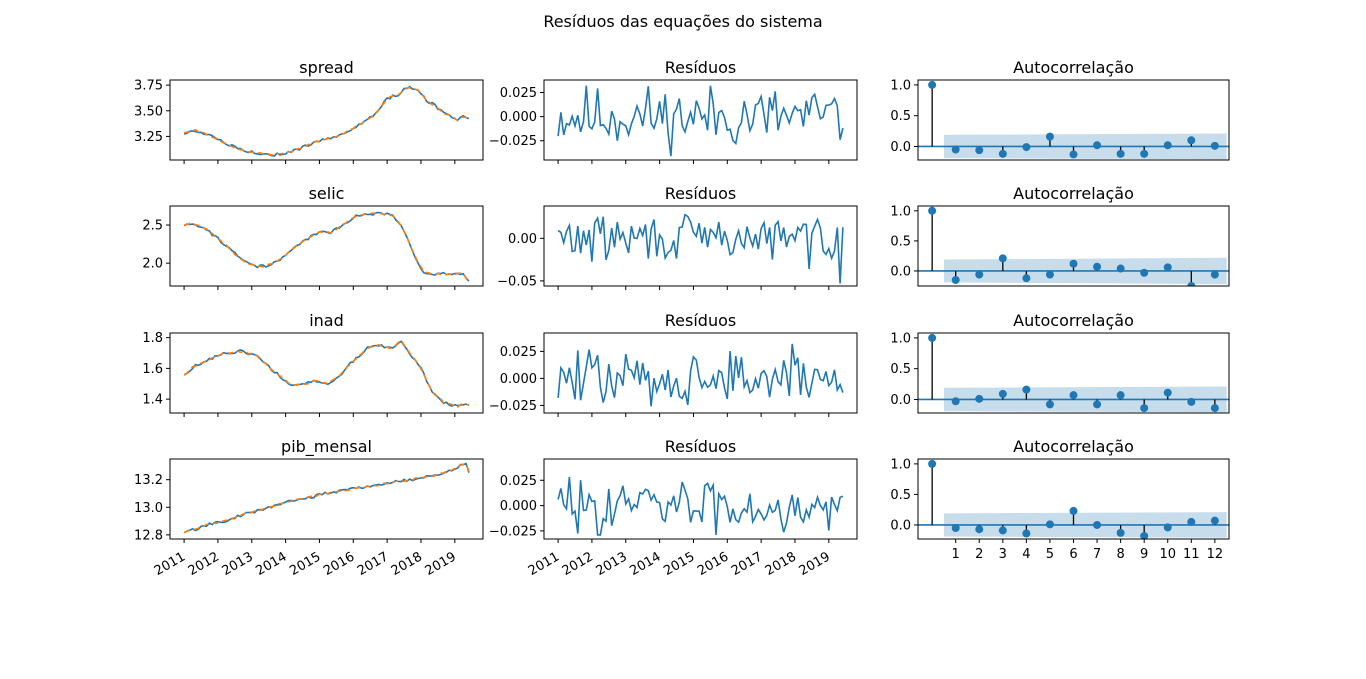 The height and width of the screenshot is (679, 1366). What do you see at coordinates (979, 554) in the screenshot?
I see `x-tick-label: 2` at bounding box center [979, 554].